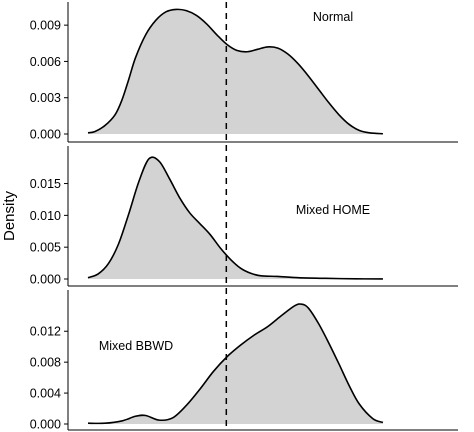 The width and height of the screenshot is (474, 432). I want to click on y-tick-label: 0.003, so click(45, 98).